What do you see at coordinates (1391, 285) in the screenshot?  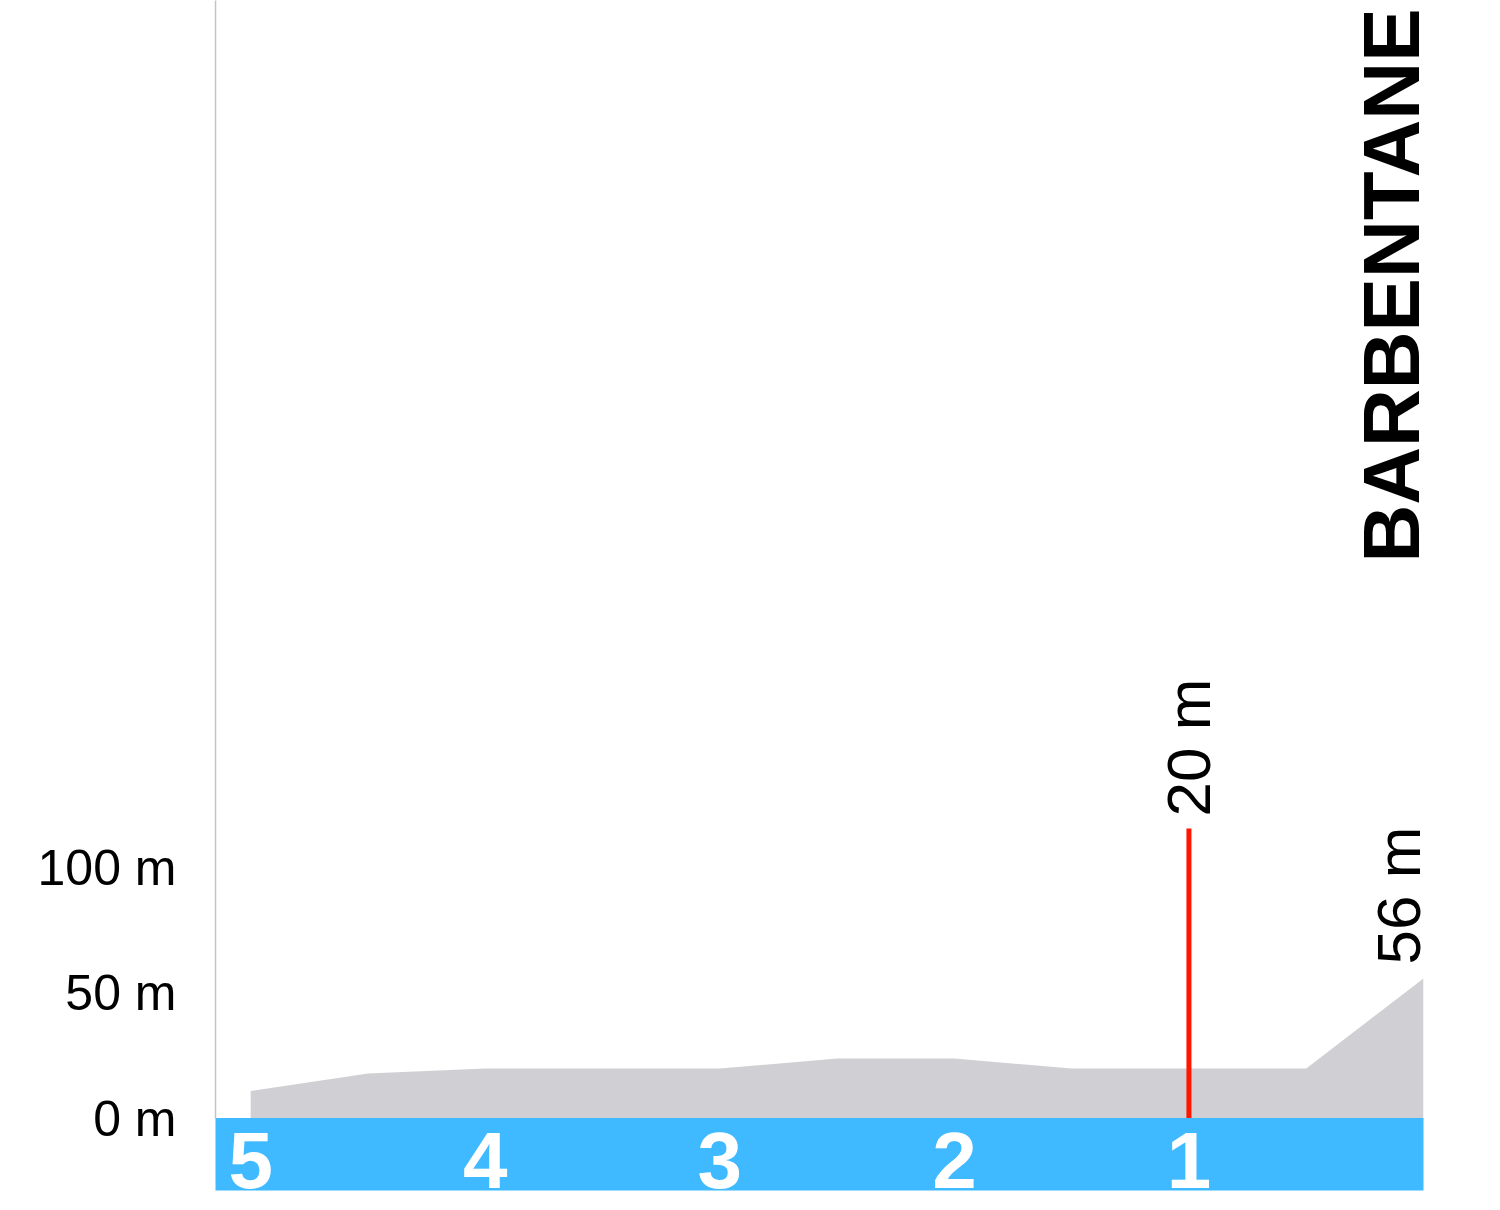 I see `text: BARBENTANE` at bounding box center [1391, 285].